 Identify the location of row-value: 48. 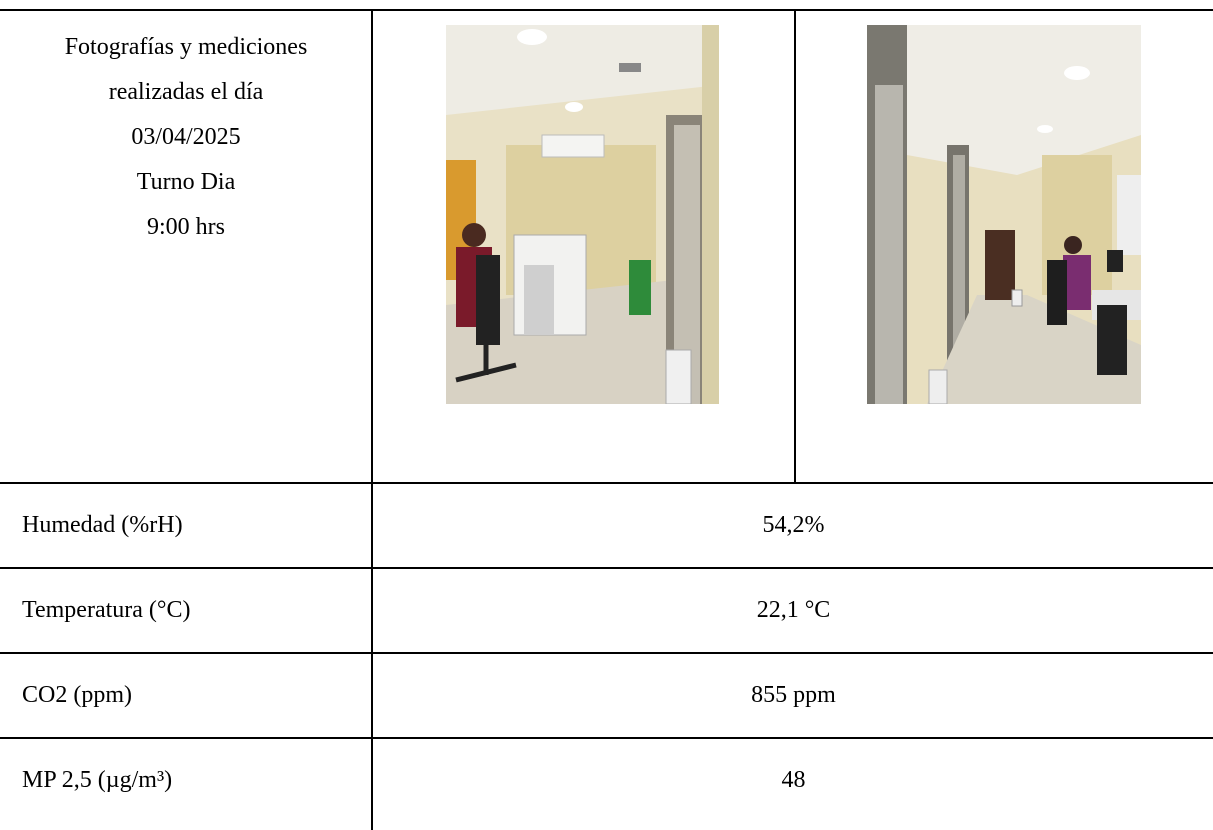
(793, 780).